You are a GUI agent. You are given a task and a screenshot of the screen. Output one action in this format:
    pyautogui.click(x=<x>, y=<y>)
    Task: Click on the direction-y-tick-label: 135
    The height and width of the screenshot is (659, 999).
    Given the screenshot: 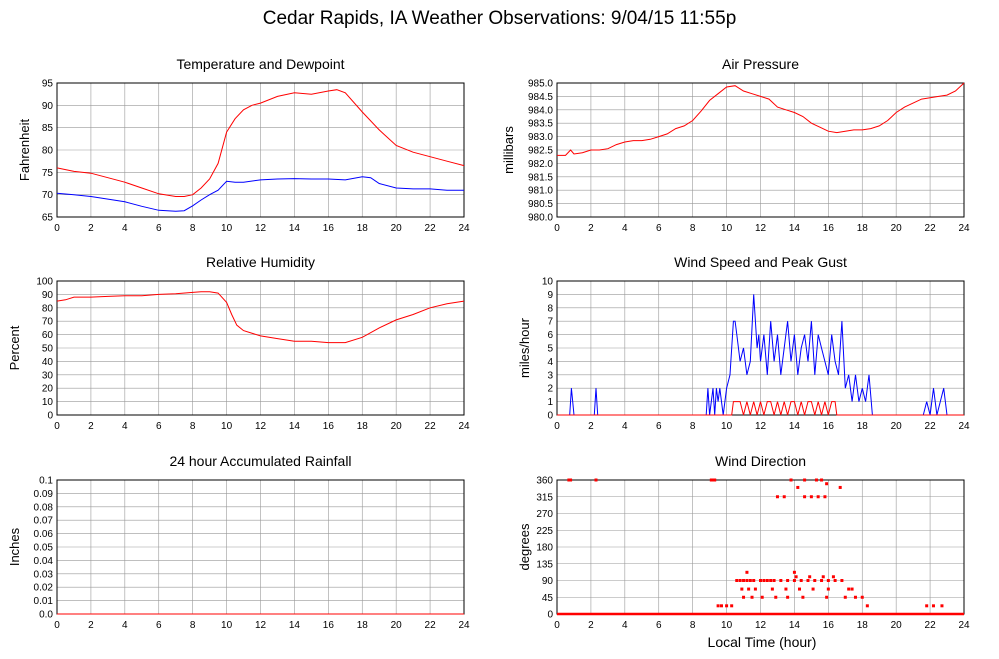 What is the action you would take?
    pyautogui.click(x=544, y=564)
    